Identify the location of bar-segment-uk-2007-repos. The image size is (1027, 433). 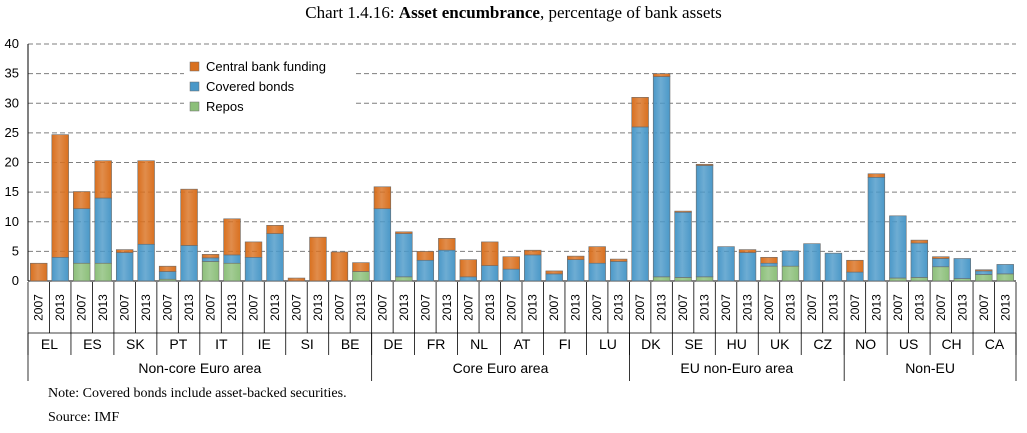
(769, 273).